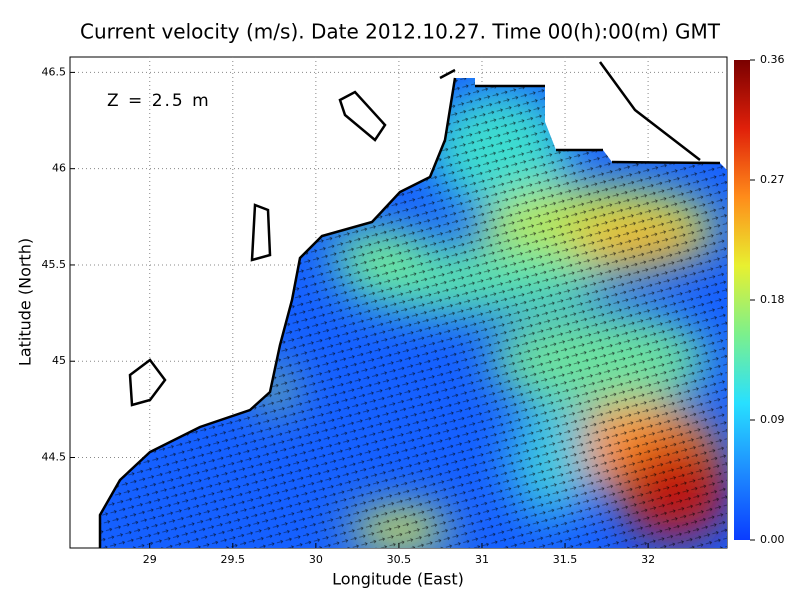 The width and height of the screenshot is (800, 600). Describe the element at coordinates (482, 559) in the screenshot. I see `x-tick-label: 31` at that location.